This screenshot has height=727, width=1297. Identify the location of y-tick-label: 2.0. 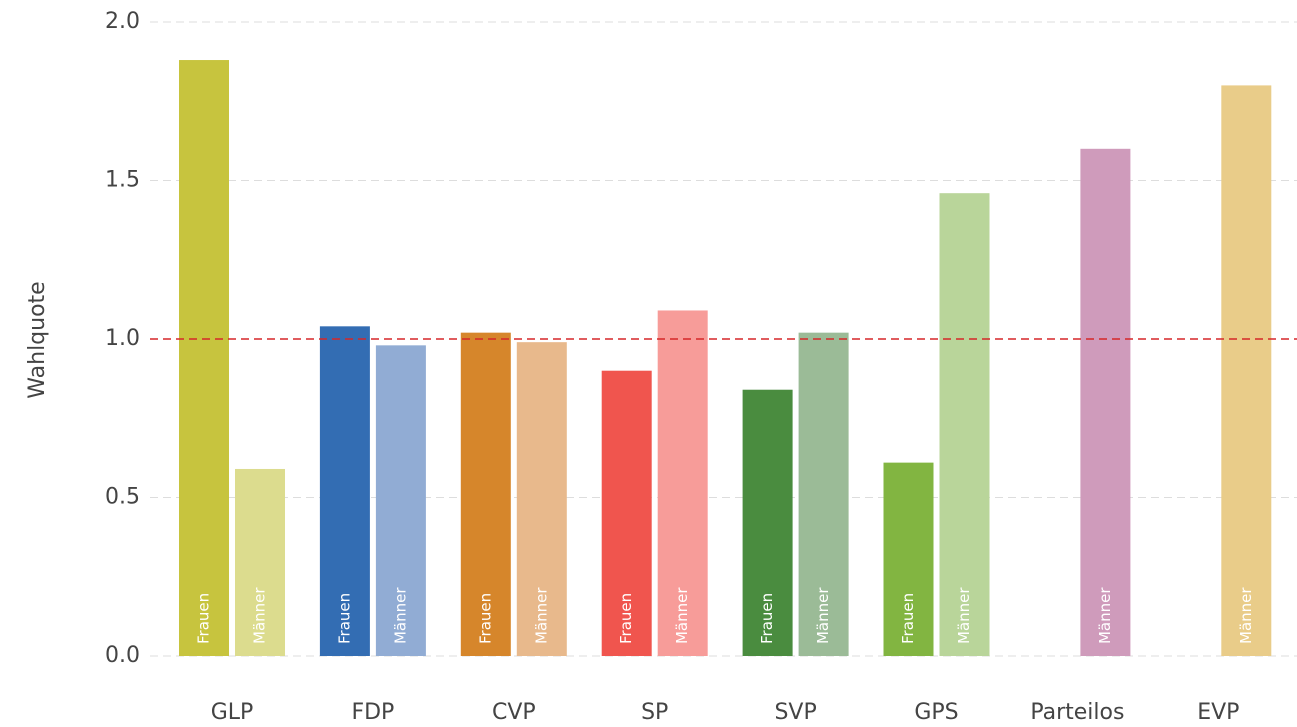
(122, 21).